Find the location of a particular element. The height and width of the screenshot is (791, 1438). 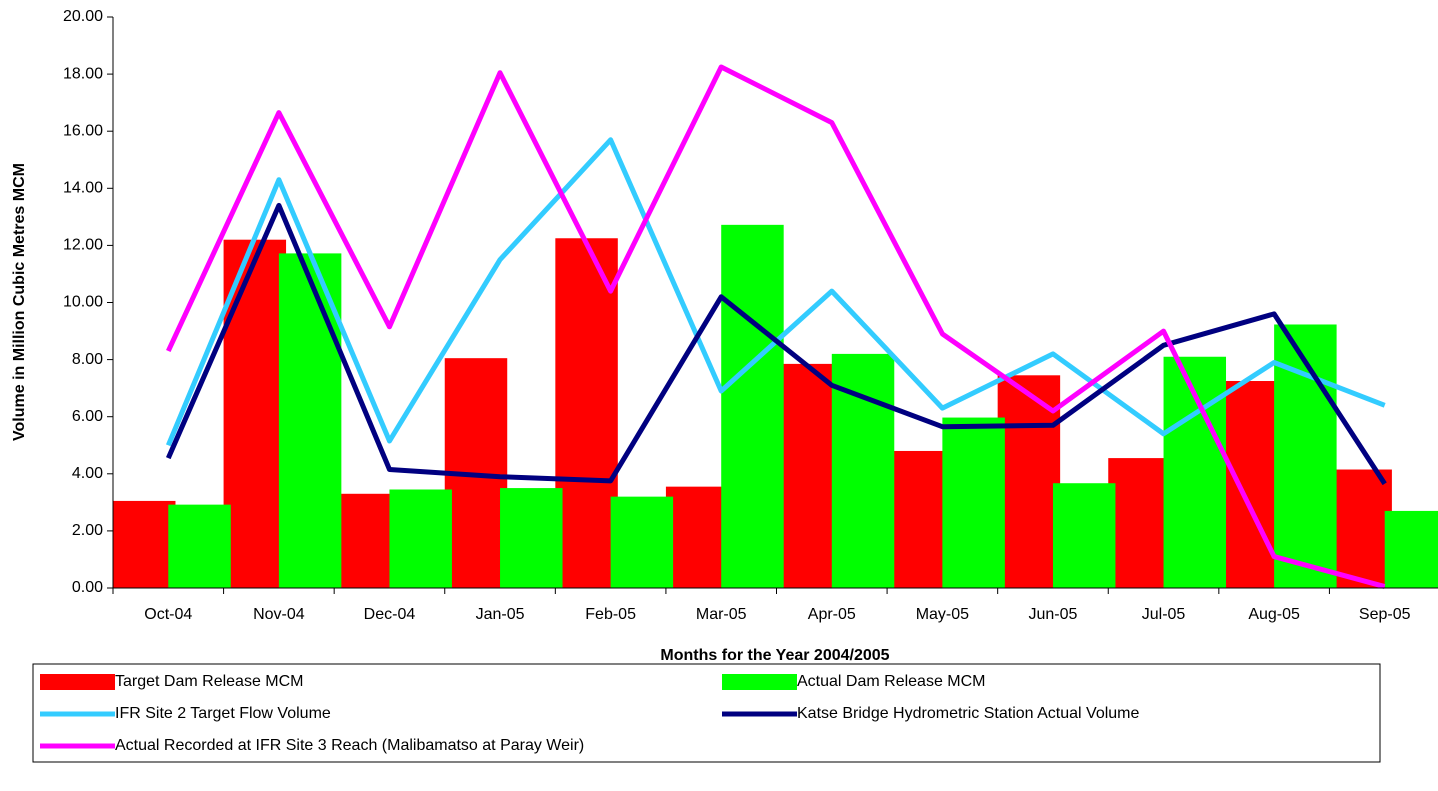

x-tick-label: May-05 is located at coordinates (942, 614).